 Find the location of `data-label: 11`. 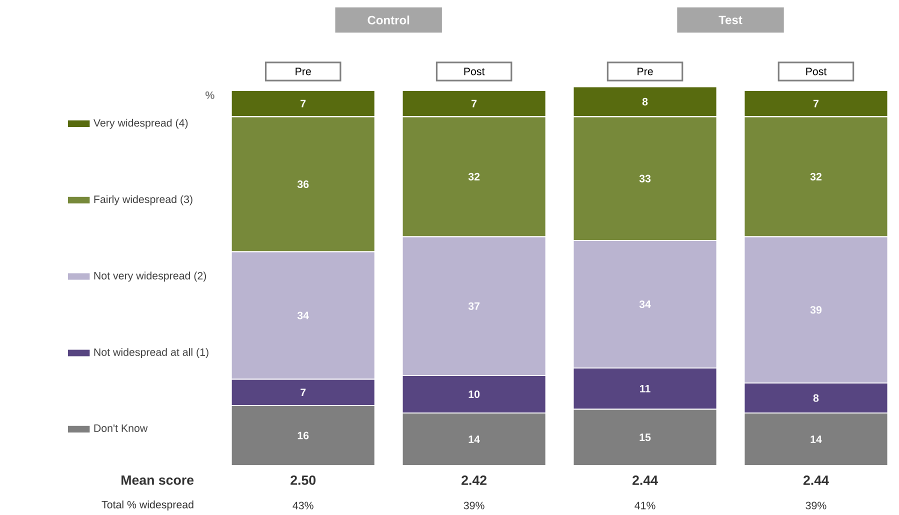

data-label: 11 is located at coordinates (645, 388).